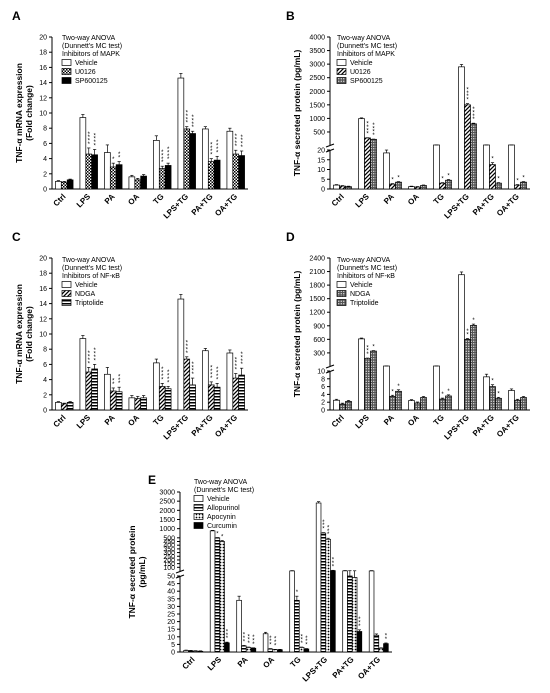 The image size is (550, 693). What do you see at coordinates (91, 276) in the screenshot?
I see `legend-title: Inhibitors of NF-κB` at bounding box center [91, 276].